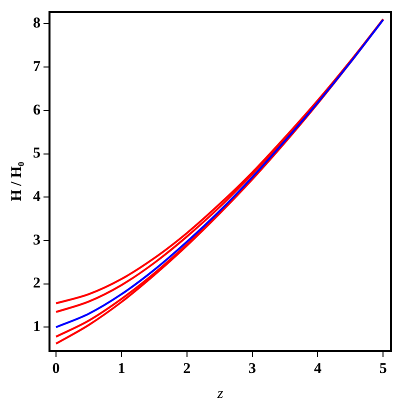 The height and width of the screenshot is (411, 395). I want to click on x-tick-label: 0, so click(56, 368).